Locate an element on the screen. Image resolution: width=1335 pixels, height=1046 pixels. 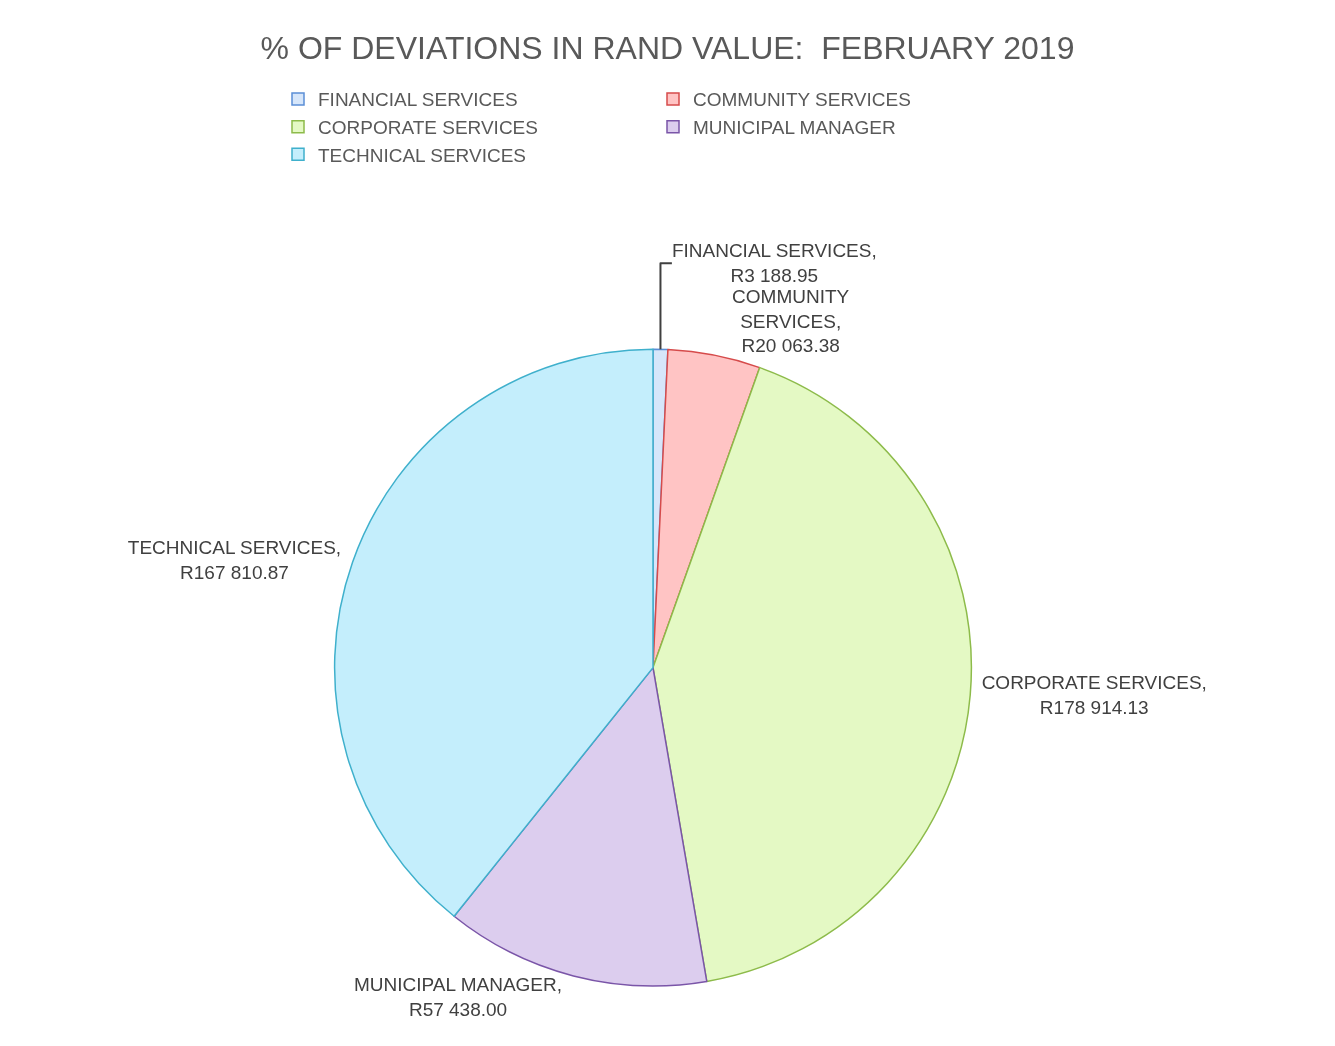
pie-slice is located at coordinates (812, 674).